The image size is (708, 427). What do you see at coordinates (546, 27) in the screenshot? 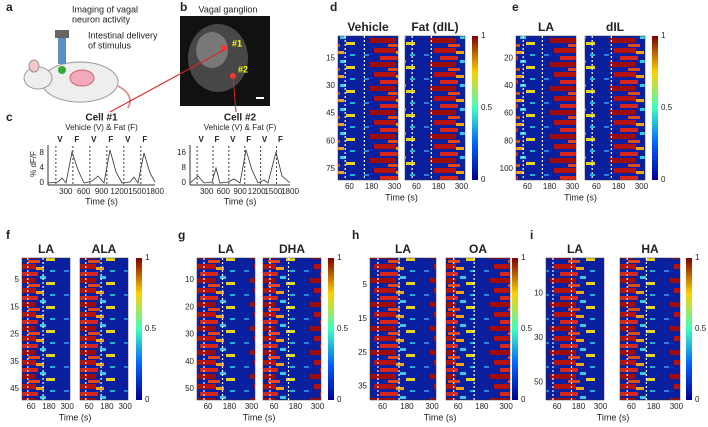
I see `condition-title: LA` at bounding box center [546, 27].